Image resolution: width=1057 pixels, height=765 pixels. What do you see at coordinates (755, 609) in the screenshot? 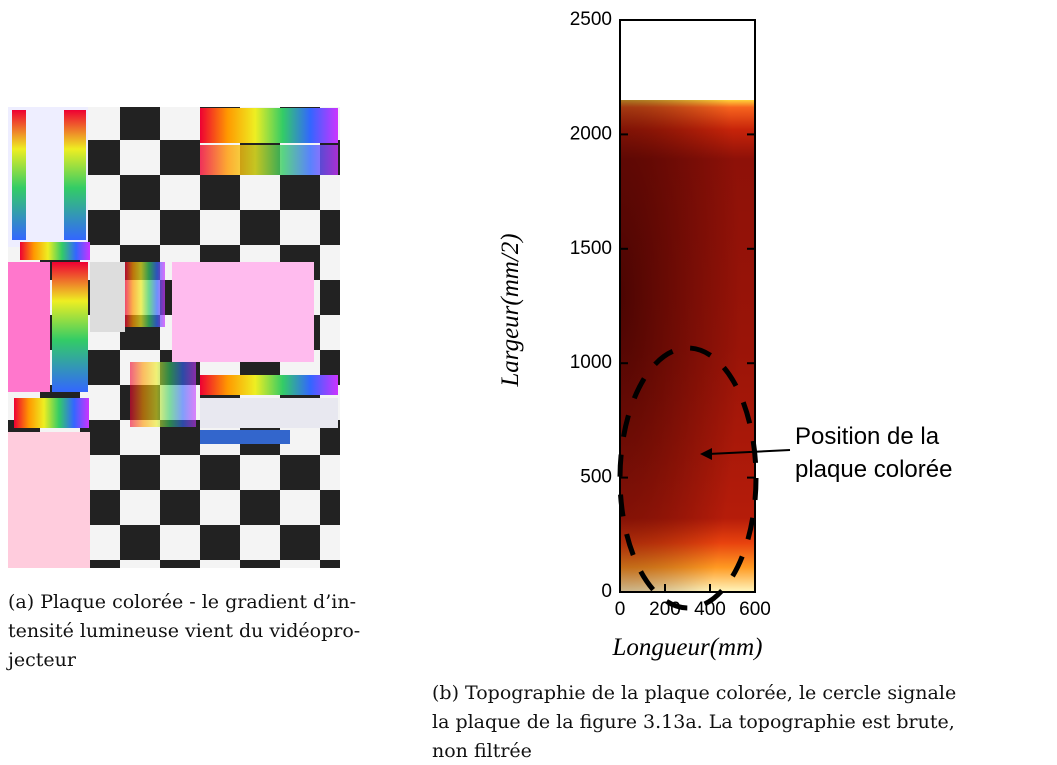
I see `x-tick-label: 600` at bounding box center [755, 609].